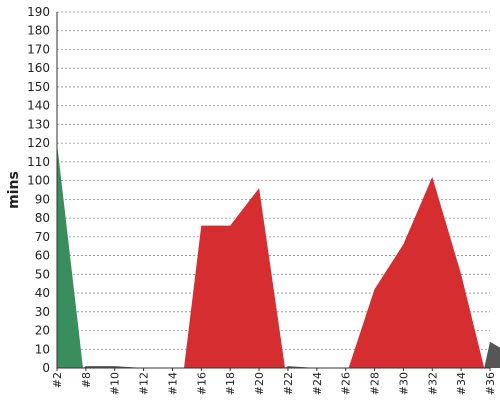 Image resolution: width=500 pixels, height=400 pixels. I want to click on x-tick-label: #24, so click(317, 383).